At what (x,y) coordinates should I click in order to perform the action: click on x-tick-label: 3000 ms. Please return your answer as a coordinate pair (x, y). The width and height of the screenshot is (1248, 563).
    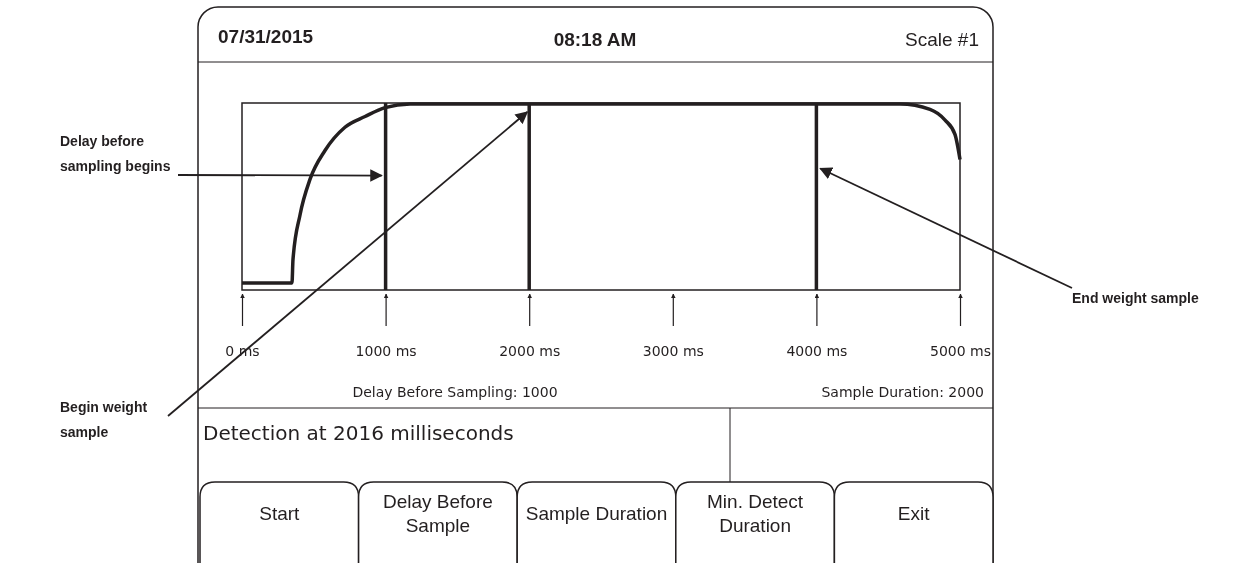
    Looking at the image, I should click on (673, 350).